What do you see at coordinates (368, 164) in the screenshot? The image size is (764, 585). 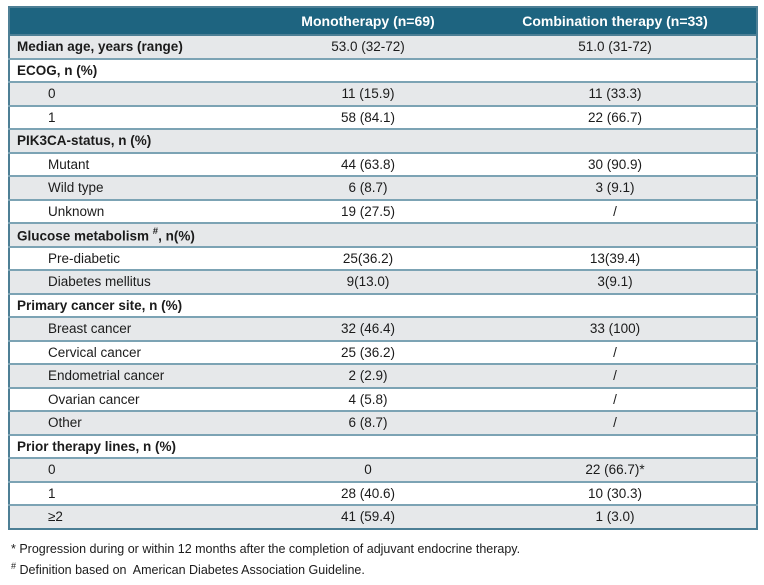 I see `monotherapy-value-cell: 44 (63.8)` at bounding box center [368, 164].